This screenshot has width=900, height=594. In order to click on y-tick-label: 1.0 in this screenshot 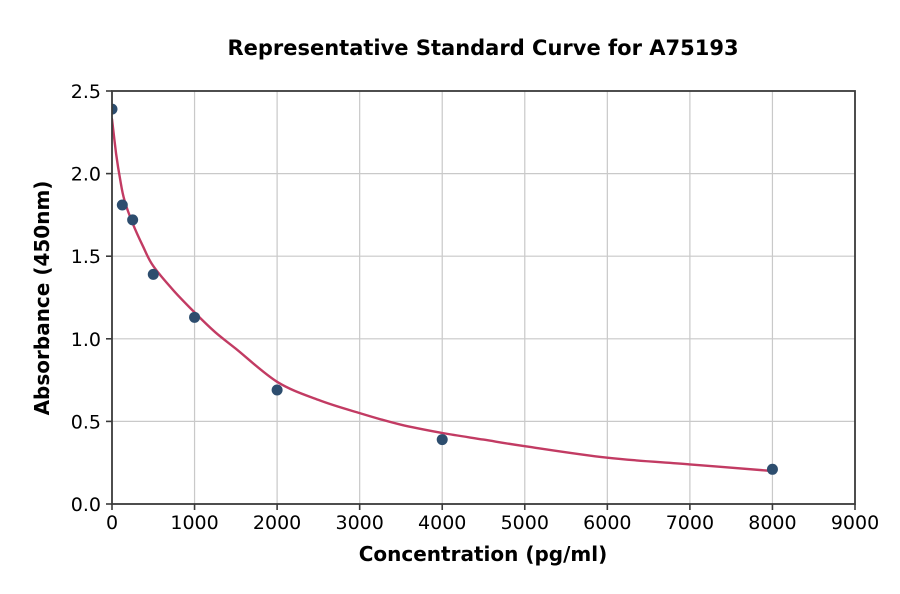, I will do `click(86, 340)`.